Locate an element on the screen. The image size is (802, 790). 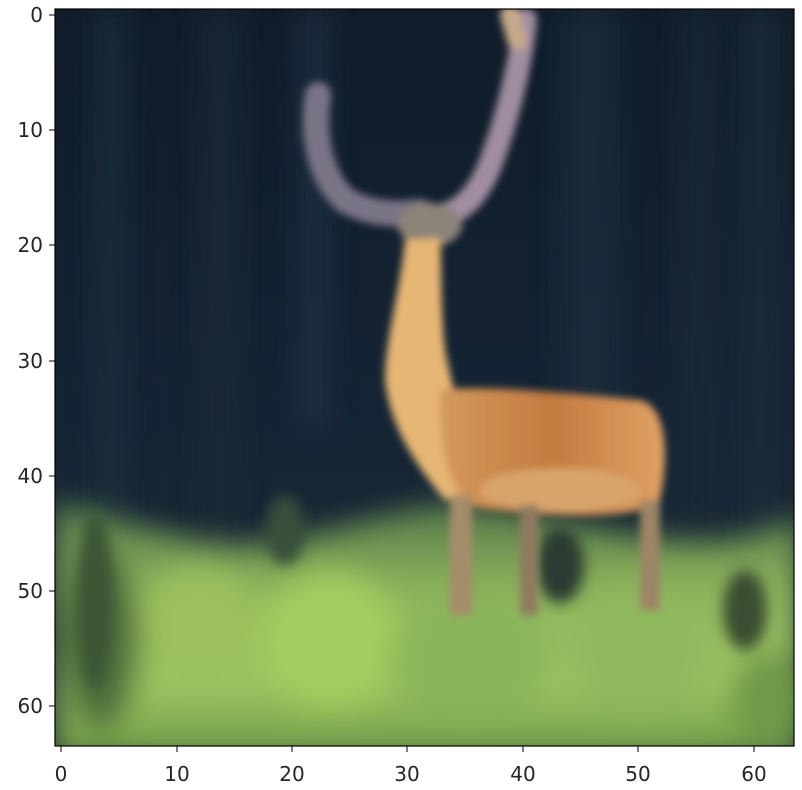
x-tick-label: 0 is located at coordinates (61, 774).